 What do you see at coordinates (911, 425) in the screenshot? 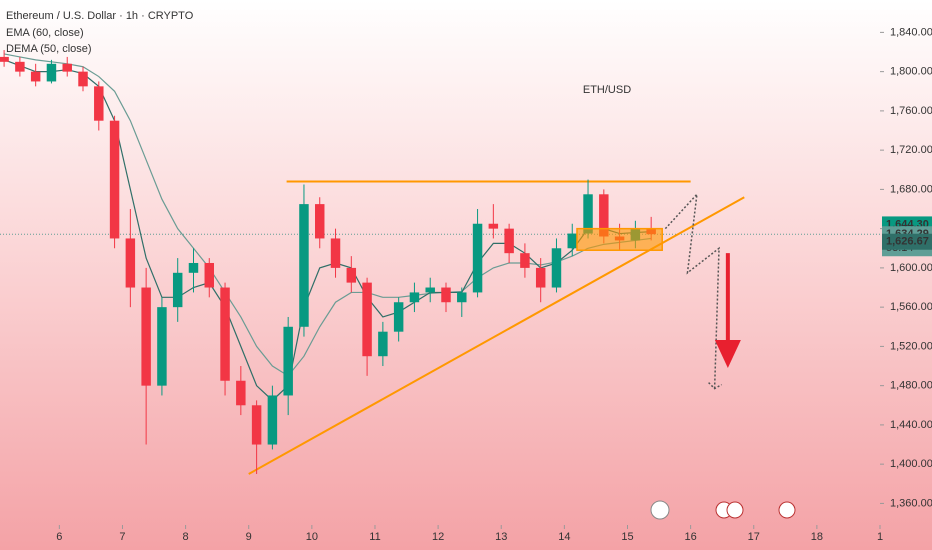
I see `y-tick-label: 1,440.00` at bounding box center [911, 425].